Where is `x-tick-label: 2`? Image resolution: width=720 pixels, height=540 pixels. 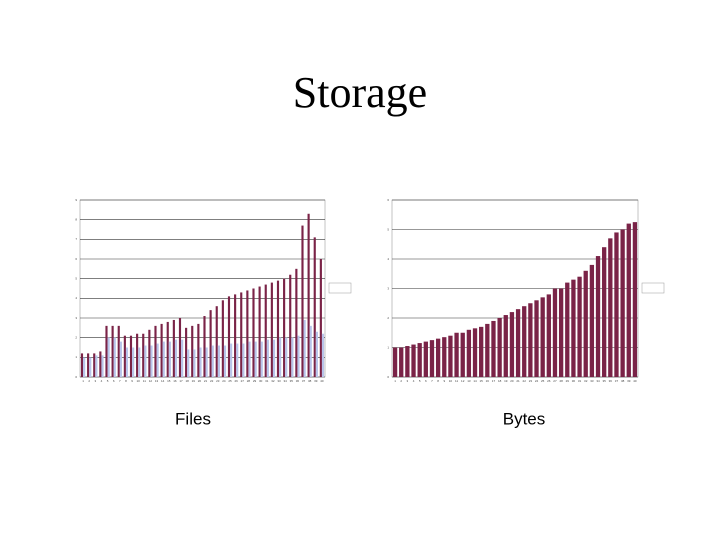 x-tick-label: 2 is located at coordinates (89, 381).